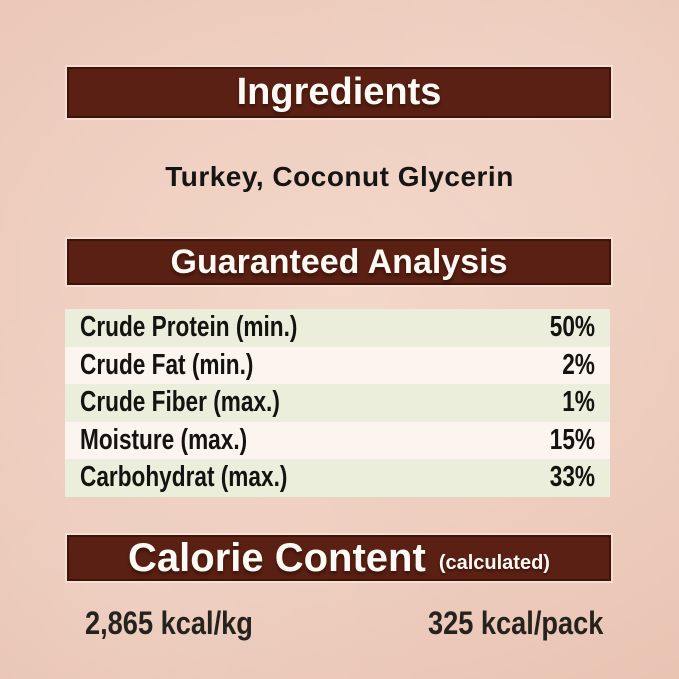  What do you see at coordinates (572, 439) in the screenshot?
I see `analysis-row-value: 15%` at bounding box center [572, 439].